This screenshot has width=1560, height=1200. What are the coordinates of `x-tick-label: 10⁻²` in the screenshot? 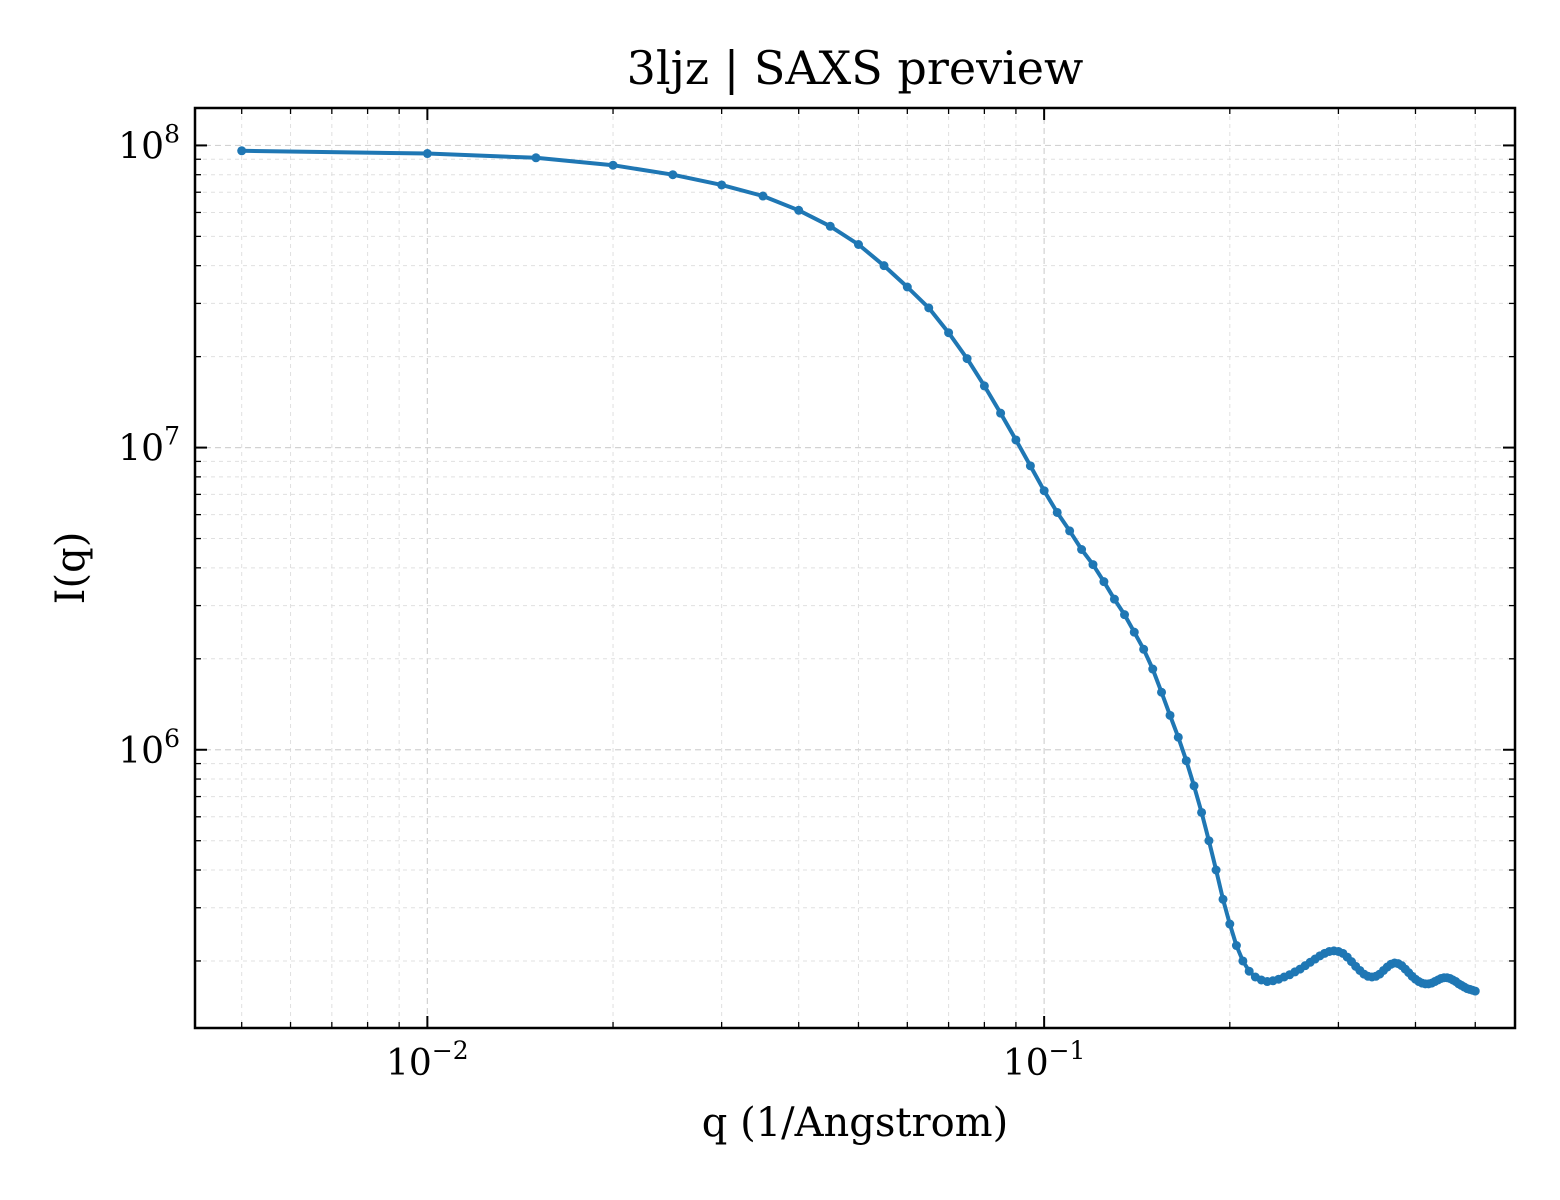 It's located at (427, 1060).